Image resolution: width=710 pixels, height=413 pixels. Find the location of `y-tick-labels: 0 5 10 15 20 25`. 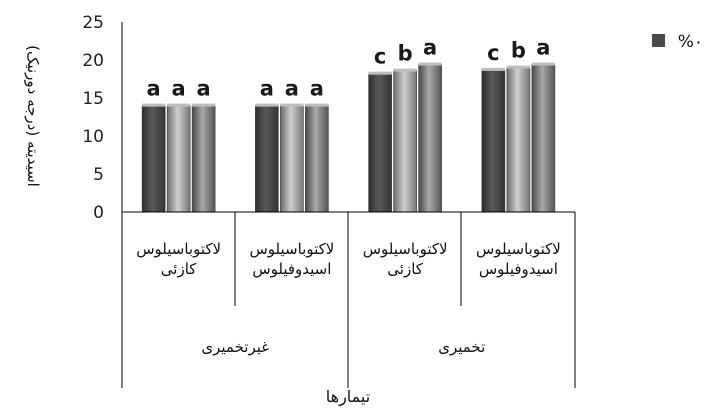

y-tick-labels: 0 5 10 15 20 25 is located at coordinates (93, 118).